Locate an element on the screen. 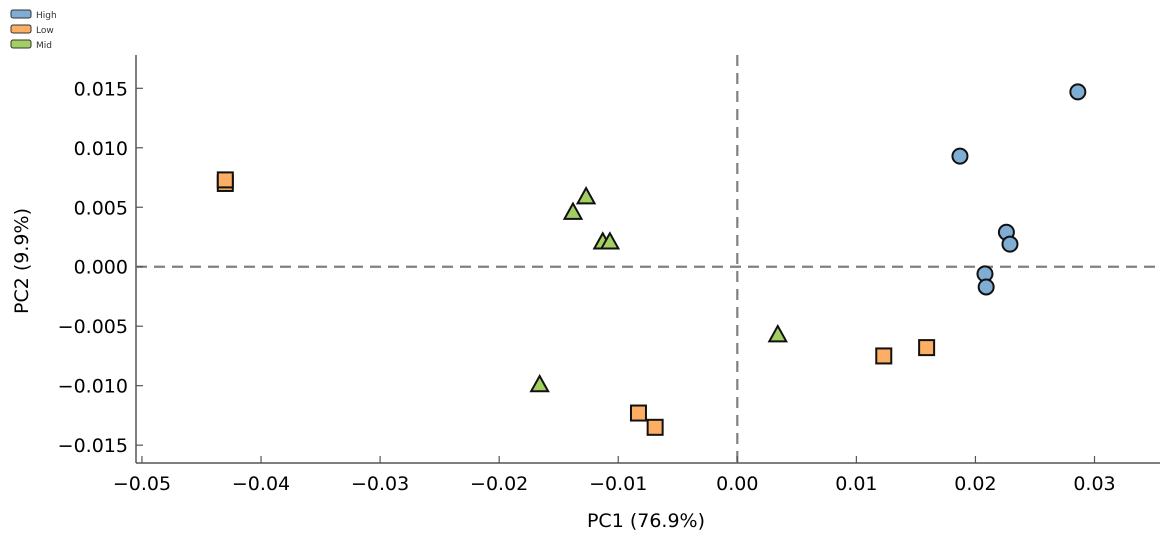  x-tick-label: 0.03 is located at coordinates (1094, 484).